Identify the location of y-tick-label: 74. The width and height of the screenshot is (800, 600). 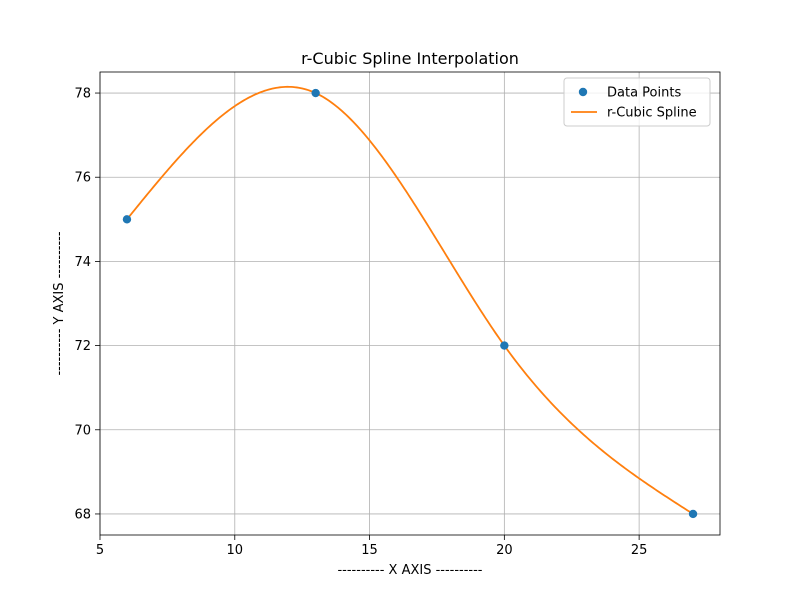
(82, 262).